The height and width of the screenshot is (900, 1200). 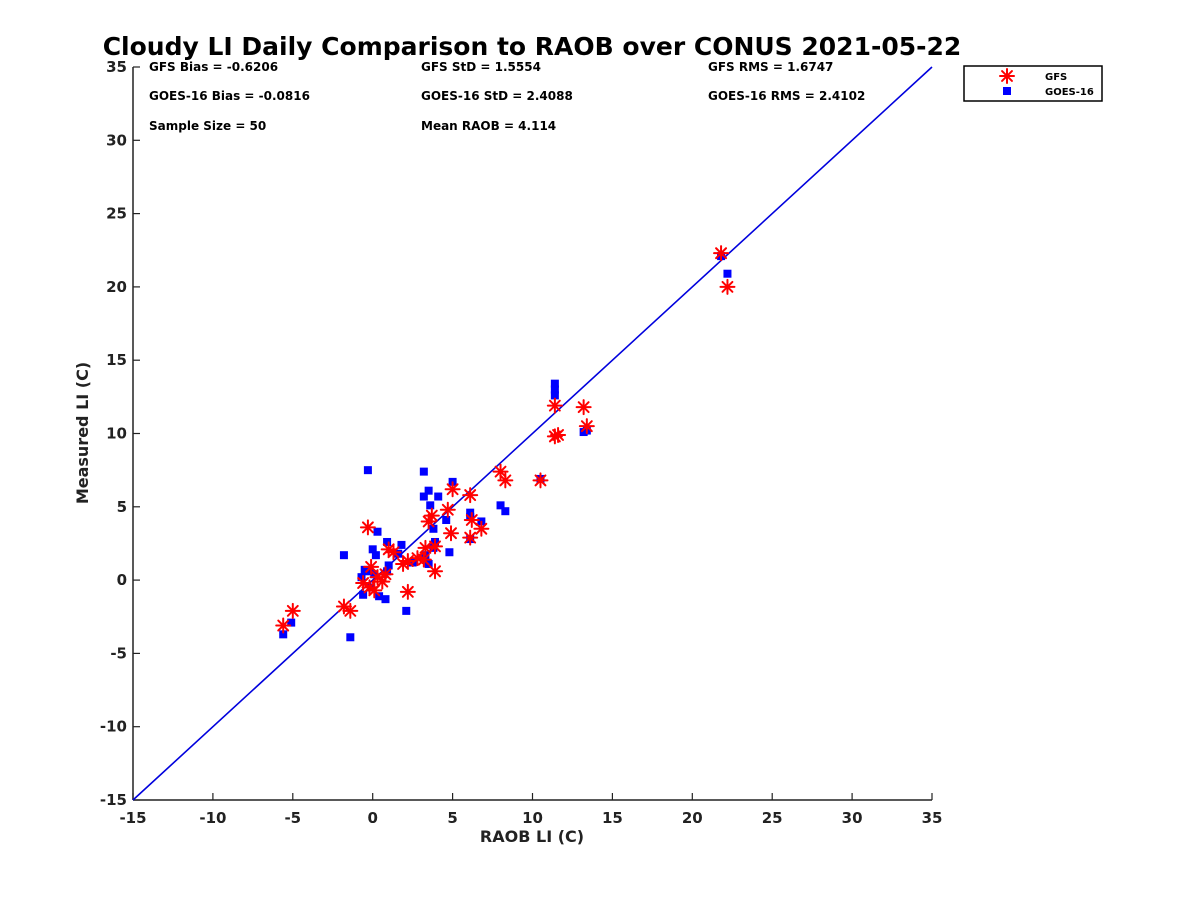 What do you see at coordinates (116, 434) in the screenshot?
I see `y-tick-label: 10` at bounding box center [116, 434].